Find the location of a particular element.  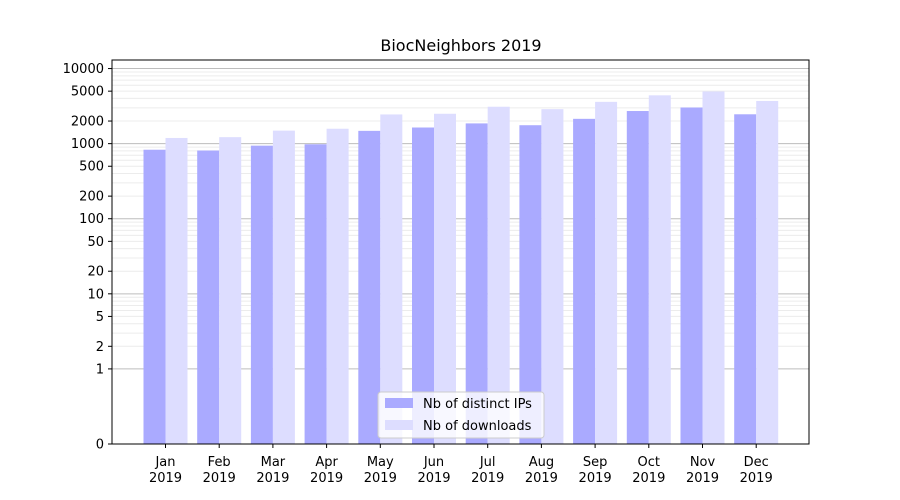

y-tick-label: 10000 is located at coordinates (83, 69).